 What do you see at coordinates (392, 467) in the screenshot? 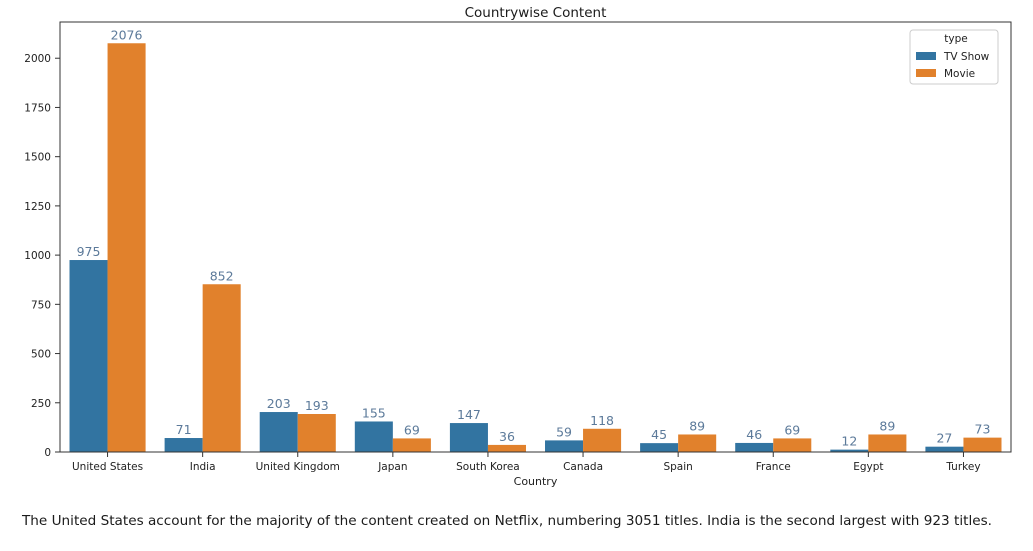
I see `x-tick-label: Japan` at bounding box center [392, 467].